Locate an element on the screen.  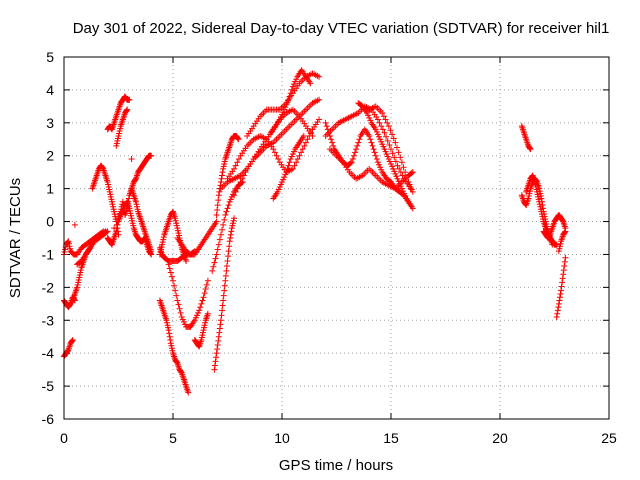
series-t30 is located at coordinates (384, 154).